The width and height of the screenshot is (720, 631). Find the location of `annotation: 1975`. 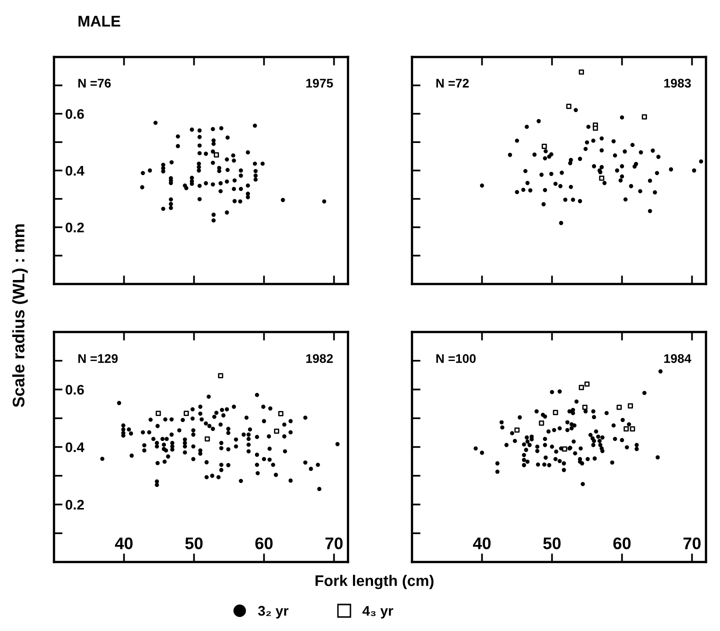

annotation: 1975 is located at coordinates (319, 83).